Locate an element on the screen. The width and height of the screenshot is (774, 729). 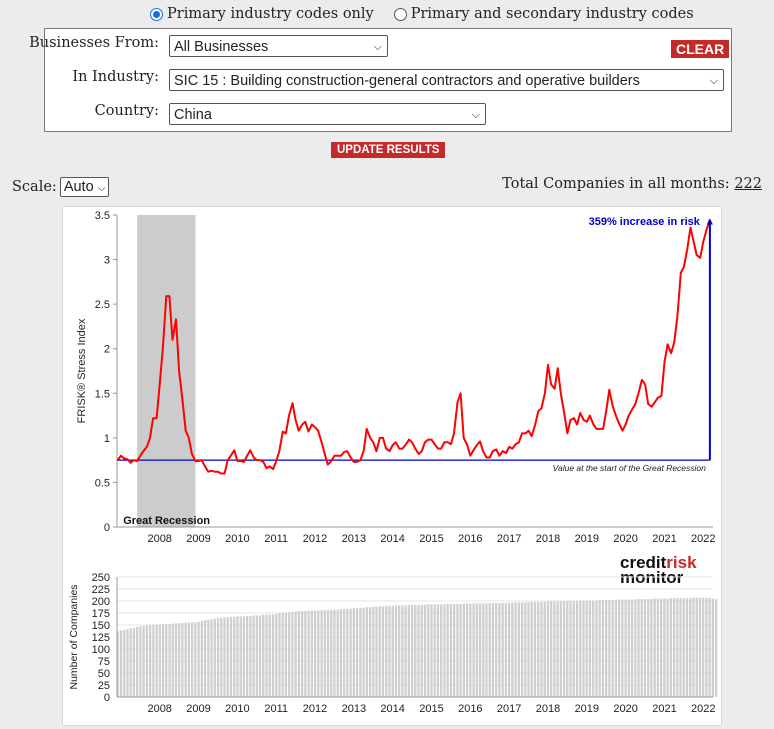
businesses-select: All Businesses ⌵ is located at coordinates (278, 46).